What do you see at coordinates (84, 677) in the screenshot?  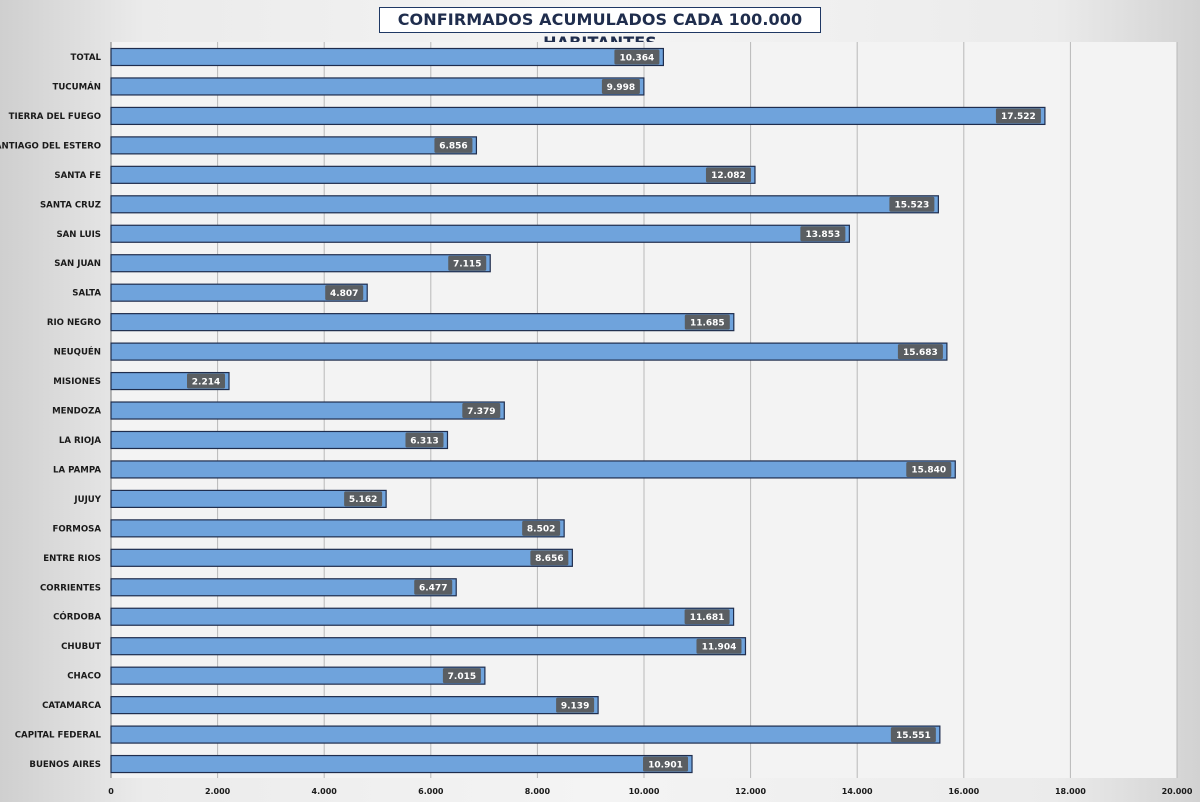 I see `category-label: CHACO` at bounding box center [84, 677].